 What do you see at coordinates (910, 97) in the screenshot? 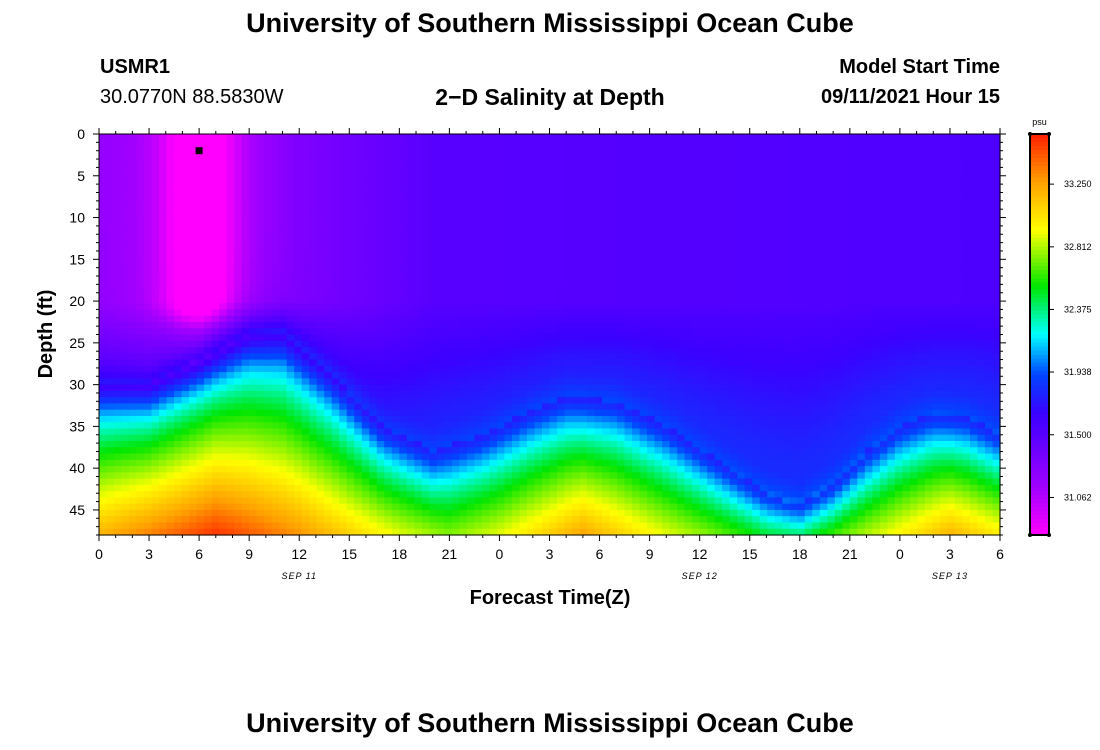
I see `model-start-time: 09/11/2021 Hour 15` at bounding box center [910, 97].